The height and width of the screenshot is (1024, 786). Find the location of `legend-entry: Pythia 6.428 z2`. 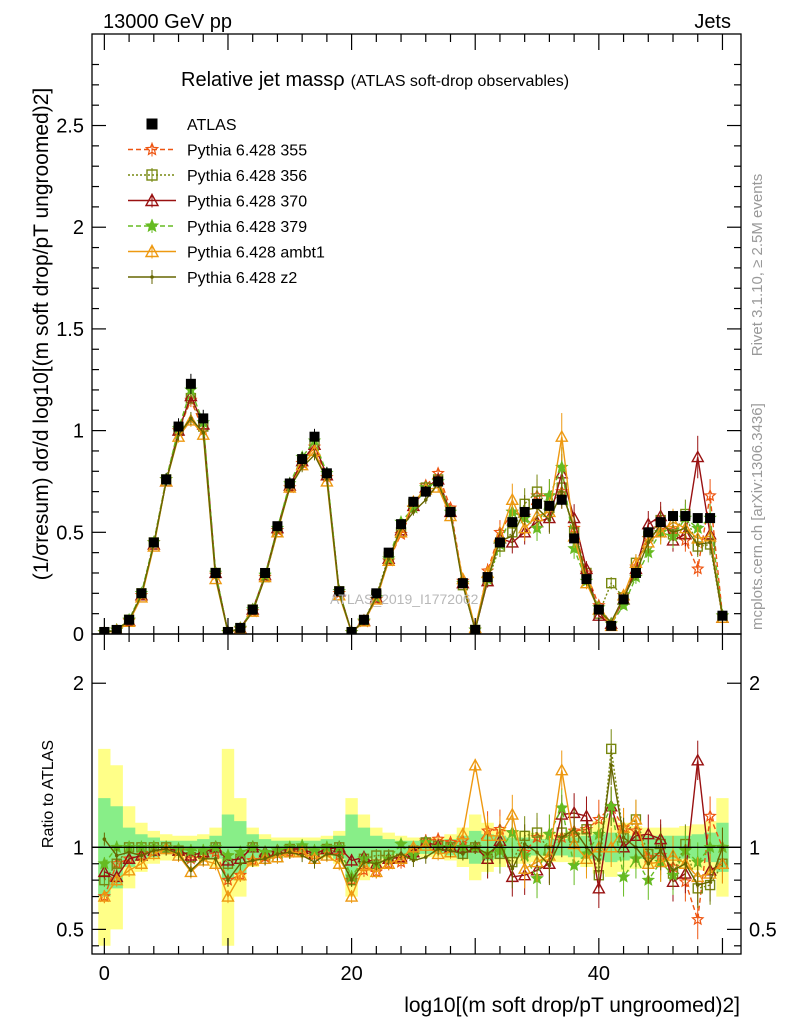

legend-entry: Pythia 6.428 z2 is located at coordinates (212, 278).